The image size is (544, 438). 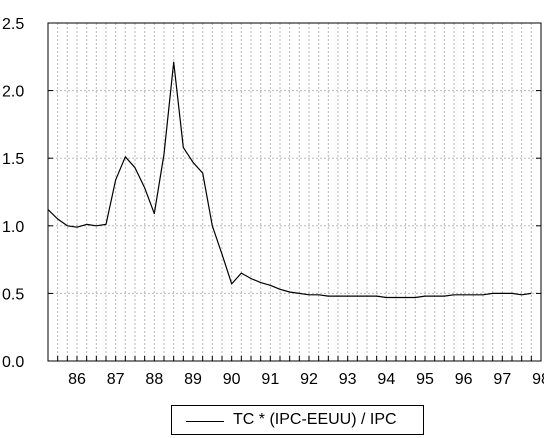 What do you see at coordinates (13, 159) in the screenshot?
I see `y-axis-tick-label: 1.5` at bounding box center [13, 159].